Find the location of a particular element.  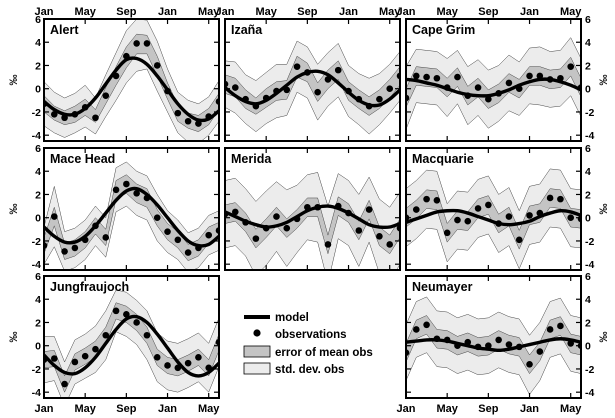

legend-observations-marker is located at coordinates (257, 333).